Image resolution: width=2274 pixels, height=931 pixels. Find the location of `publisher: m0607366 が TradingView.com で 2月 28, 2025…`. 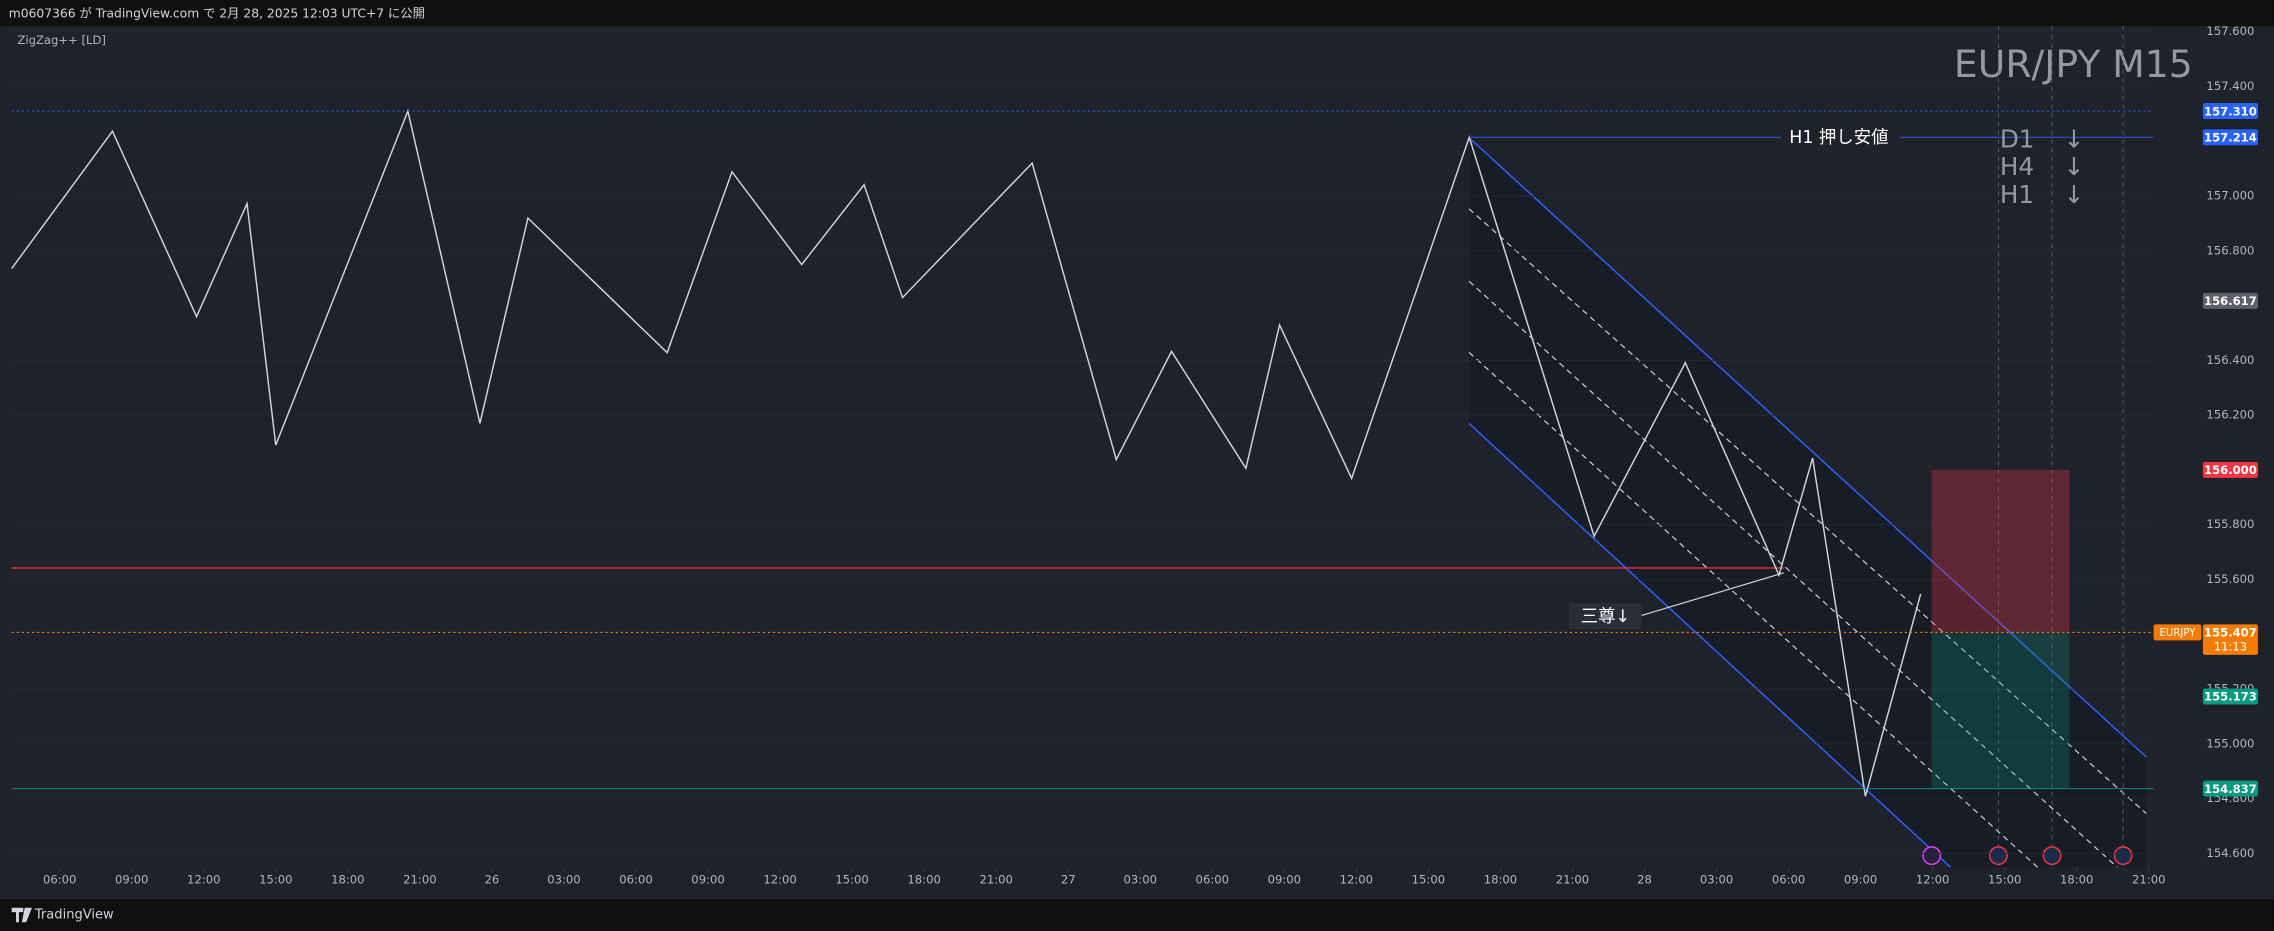

publisher: m0607366 が TradingView.com で 2月 28, 2025… is located at coordinates (217, 12).